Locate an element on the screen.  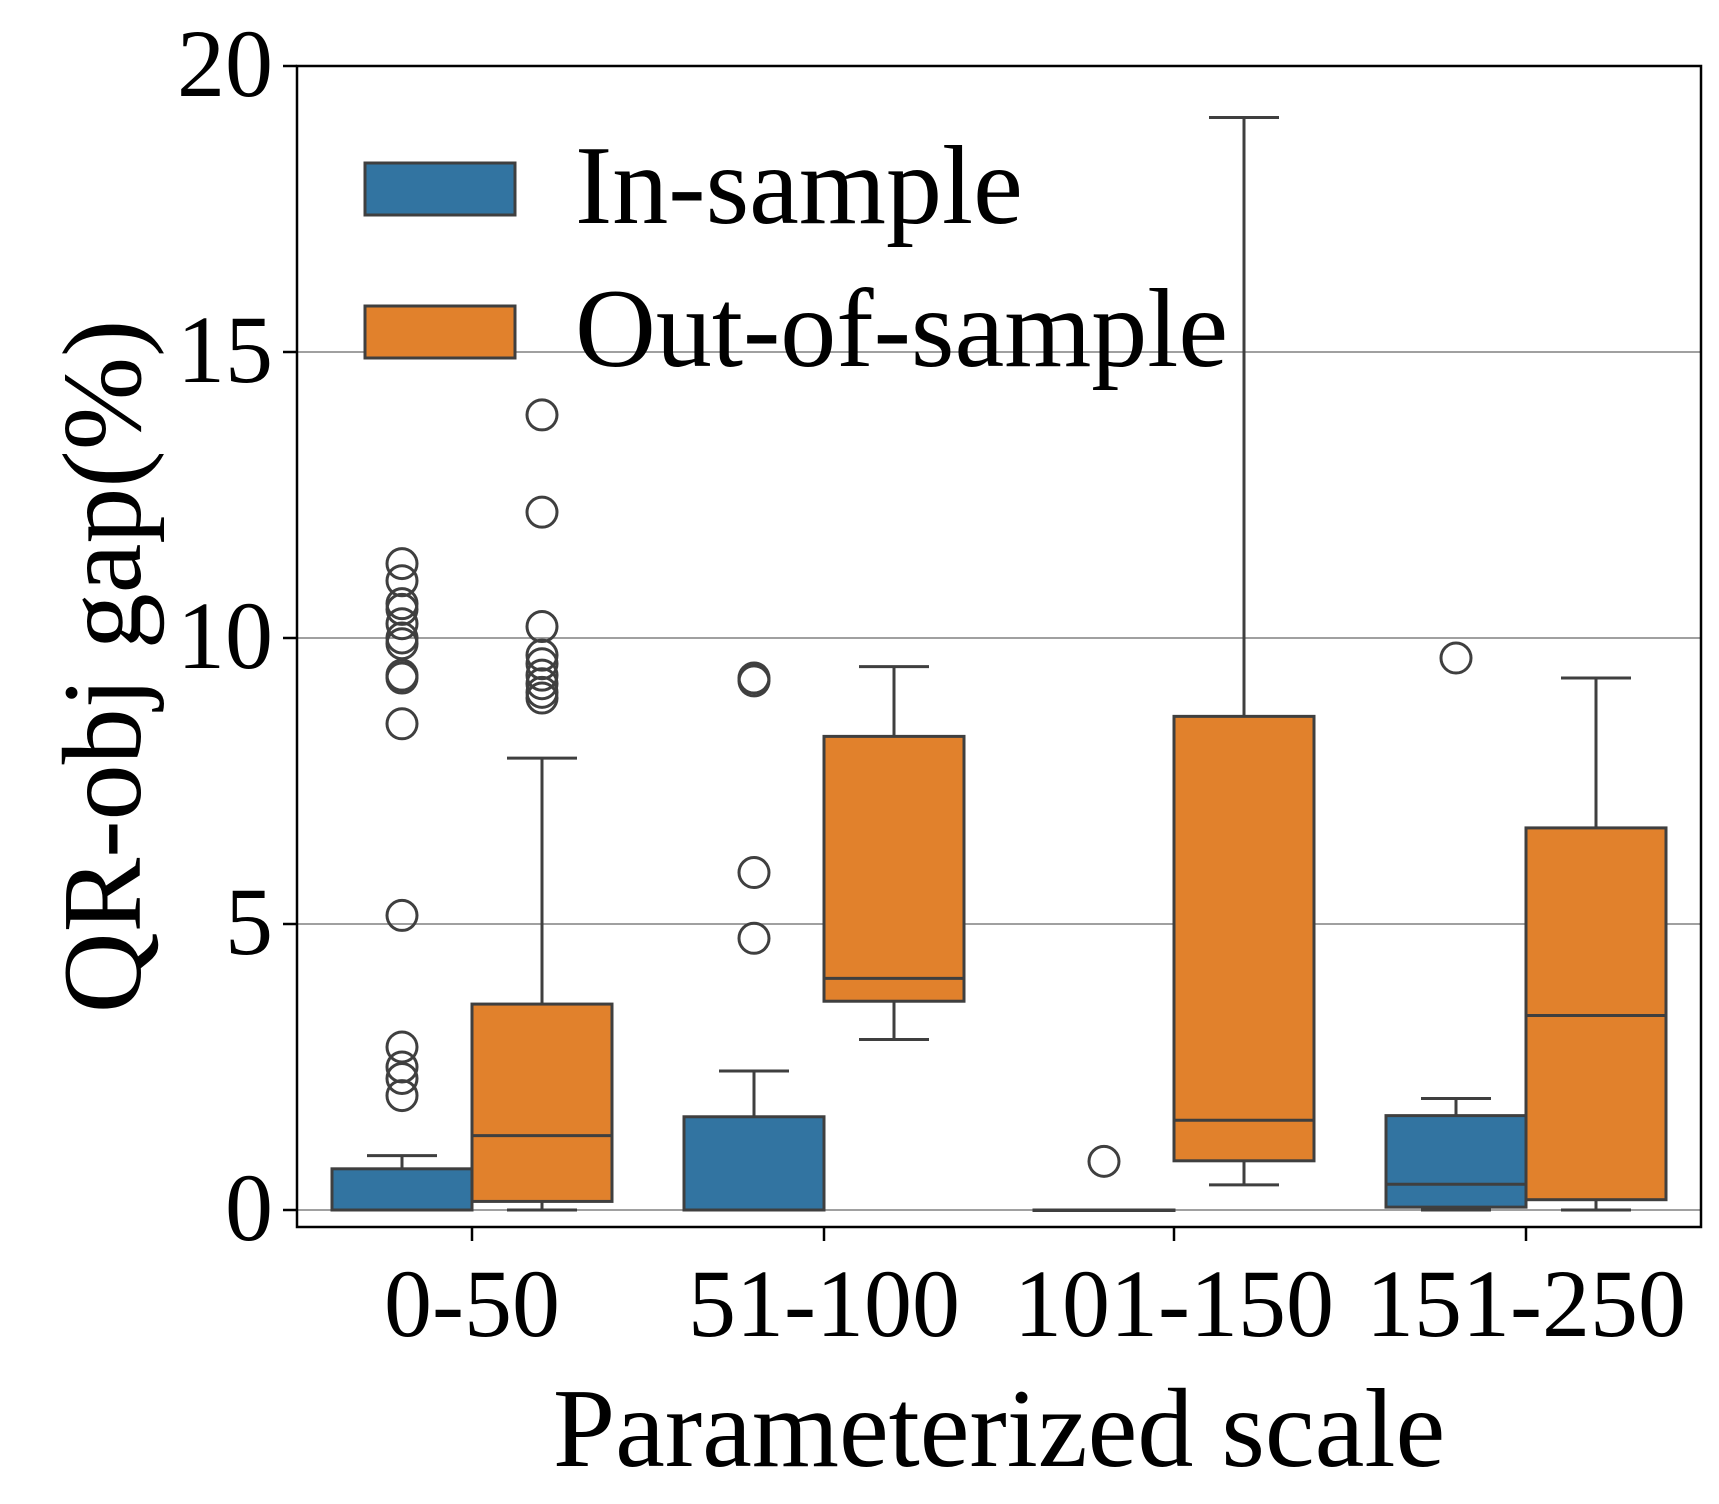
legend-label: In-sample is located at coordinates (799, 186).